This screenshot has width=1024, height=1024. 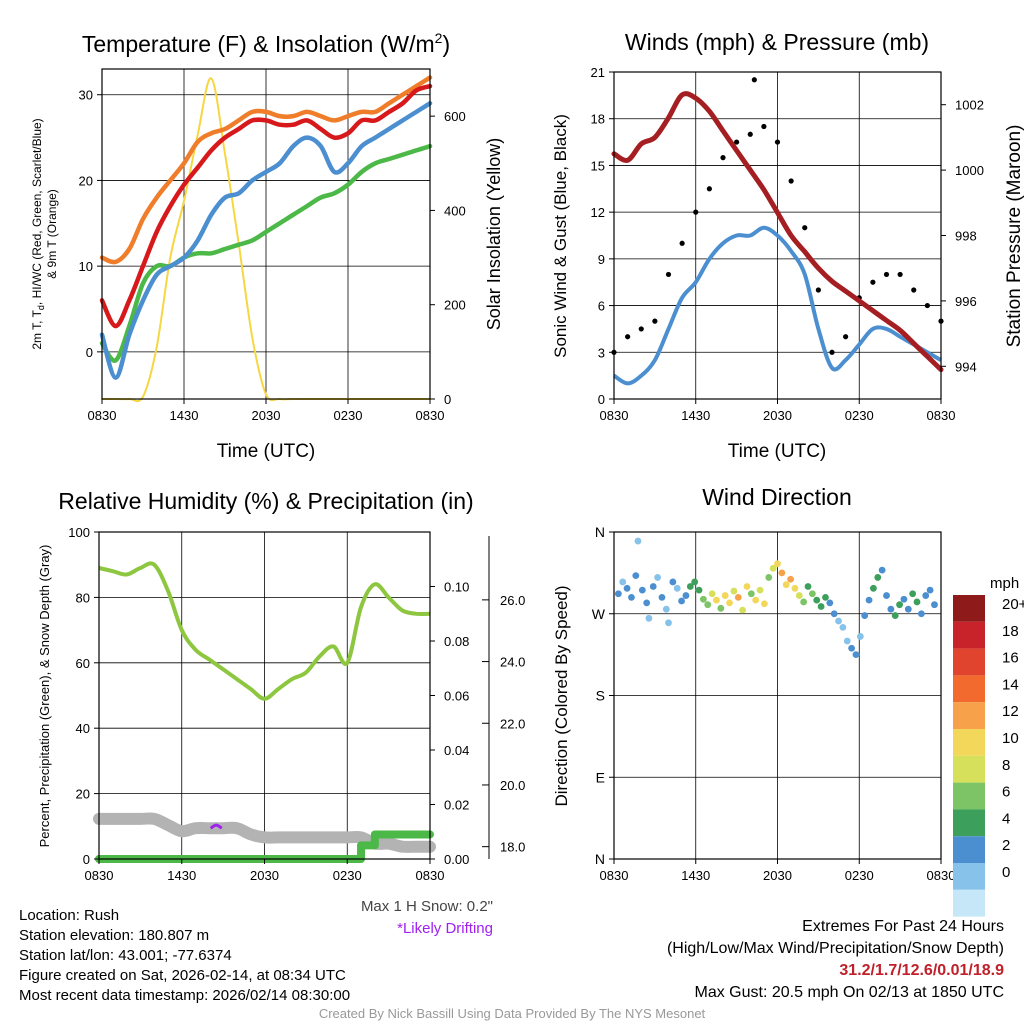 What do you see at coordinates (264, 631) in the screenshot?
I see `series-line-relative-humidity` at bounding box center [264, 631].